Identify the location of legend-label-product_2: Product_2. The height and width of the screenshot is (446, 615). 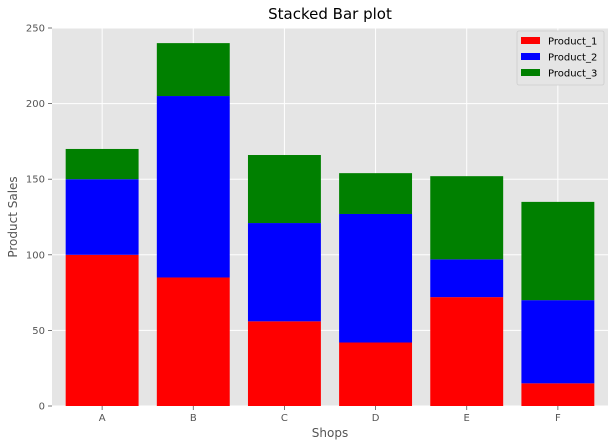
(572, 58).